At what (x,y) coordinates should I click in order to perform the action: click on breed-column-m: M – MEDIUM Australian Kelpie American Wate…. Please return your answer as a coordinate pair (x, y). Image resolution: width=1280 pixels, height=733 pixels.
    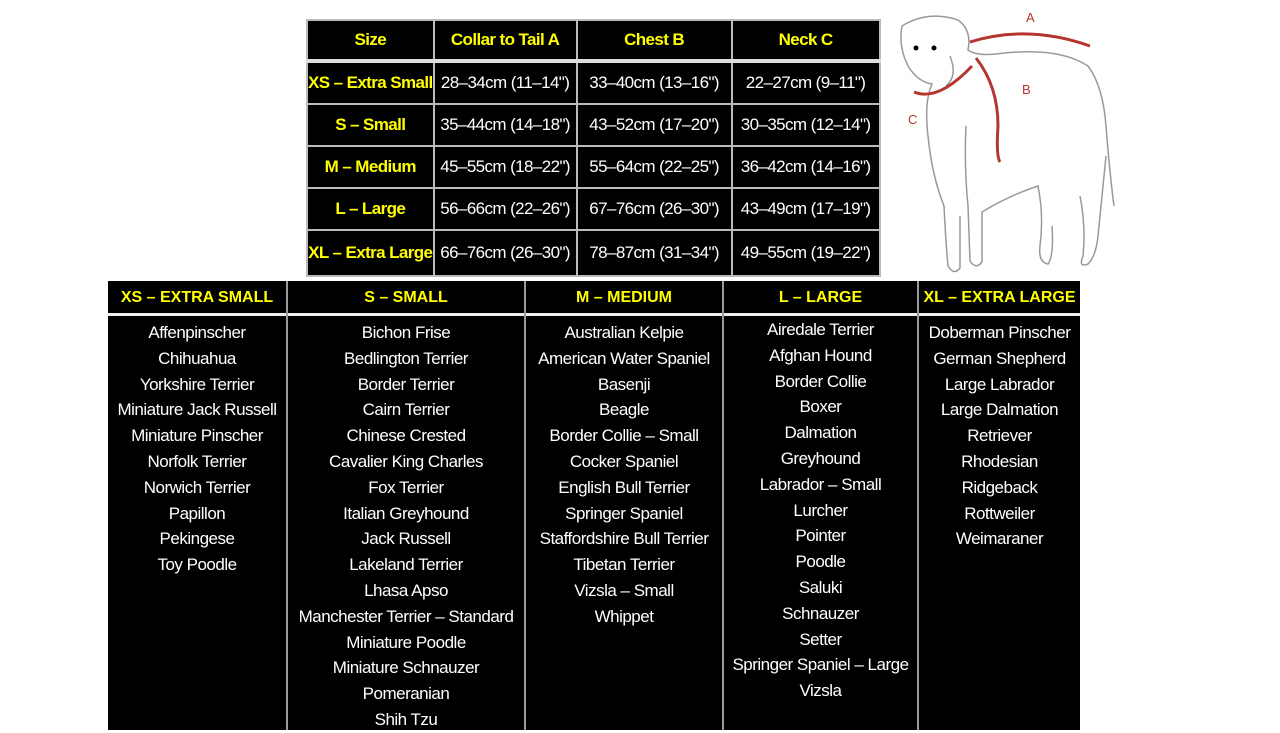
    Looking at the image, I should click on (625, 505).